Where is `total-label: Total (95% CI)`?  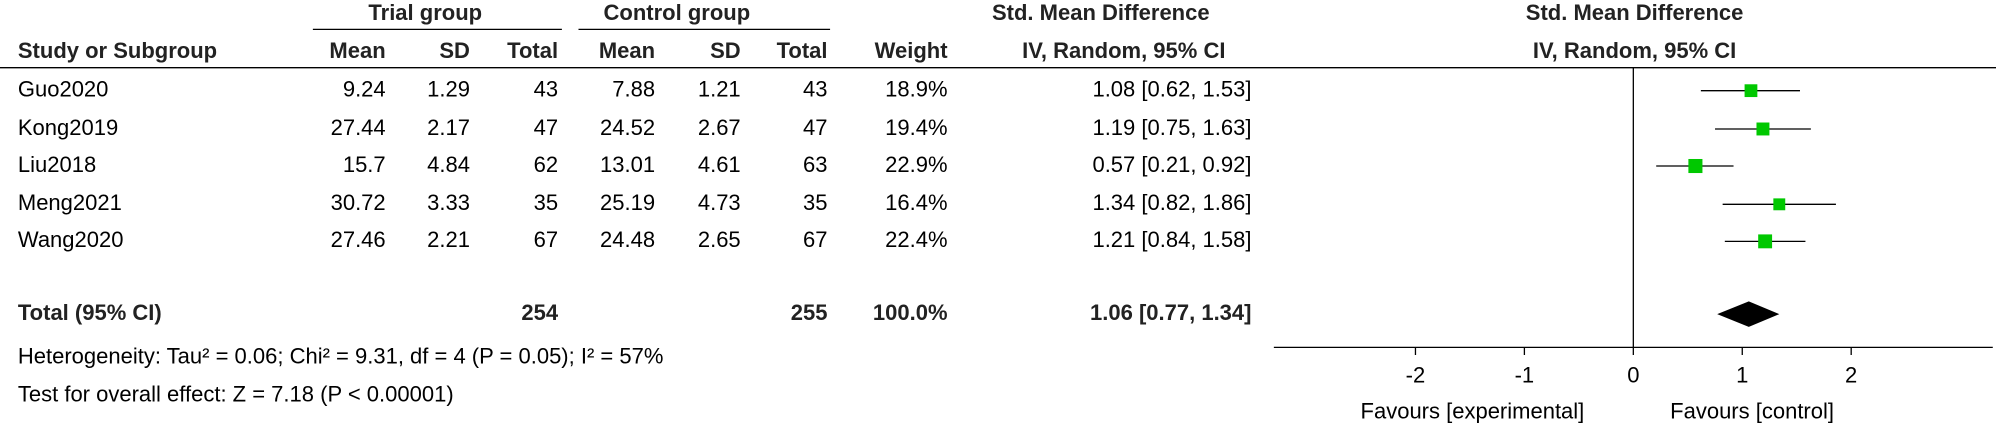
total-label: Total (95% CI) is located at coordinates (90, 312).